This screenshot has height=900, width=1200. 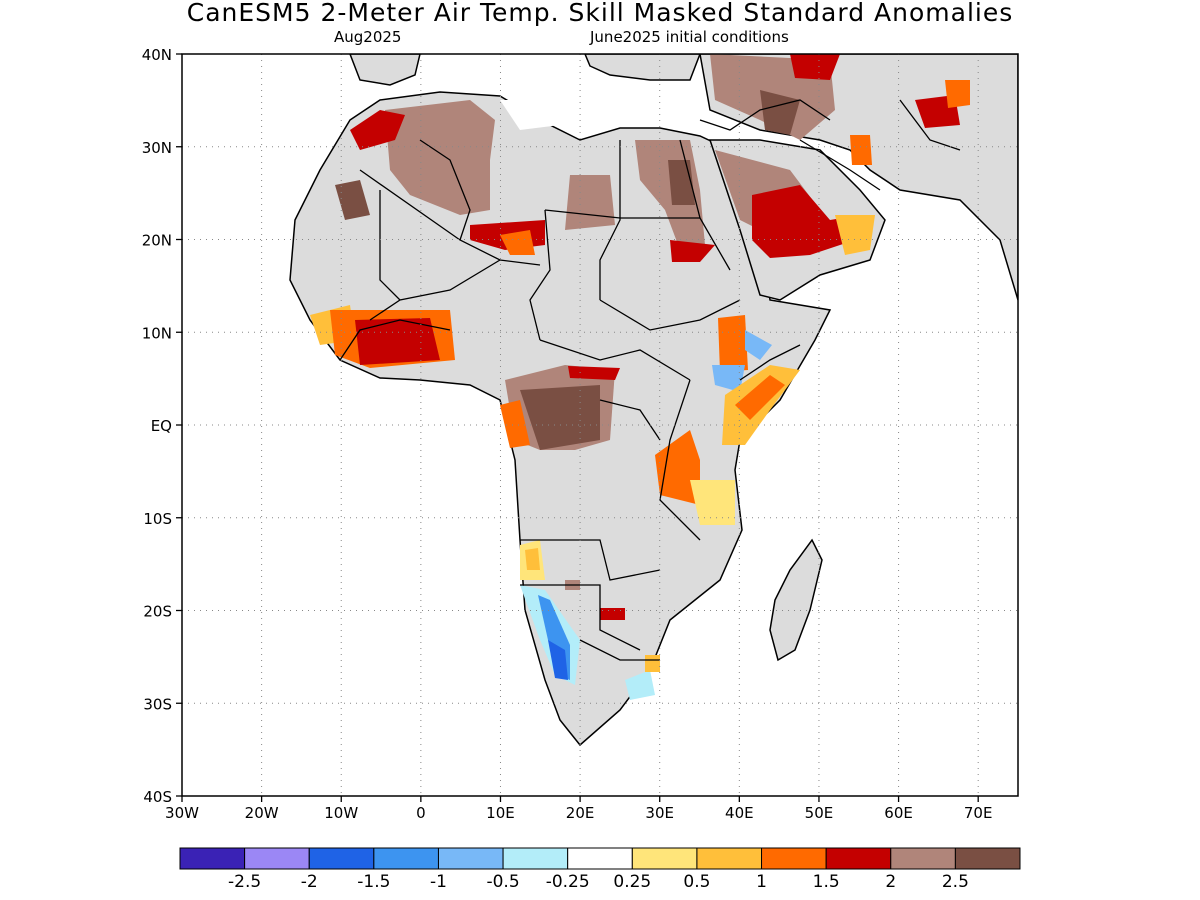 What do you see at coordinates (978, 813) in the screenshot?
I see `lon-tick-label: 70E` at bounding box center [978, 813].